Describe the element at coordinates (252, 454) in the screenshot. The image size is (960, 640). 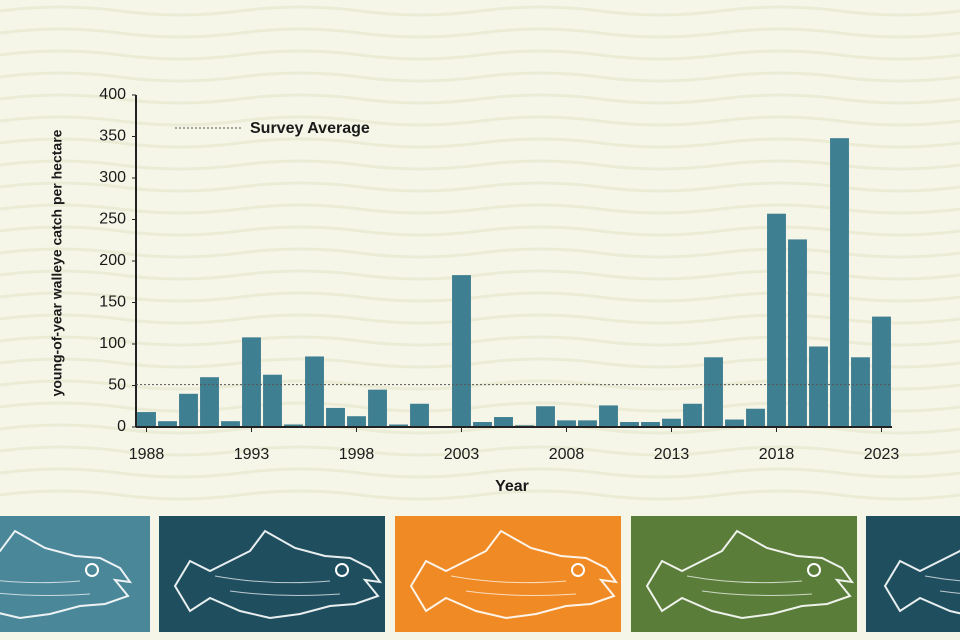
I see `x-tick-label: 1993` at that location.